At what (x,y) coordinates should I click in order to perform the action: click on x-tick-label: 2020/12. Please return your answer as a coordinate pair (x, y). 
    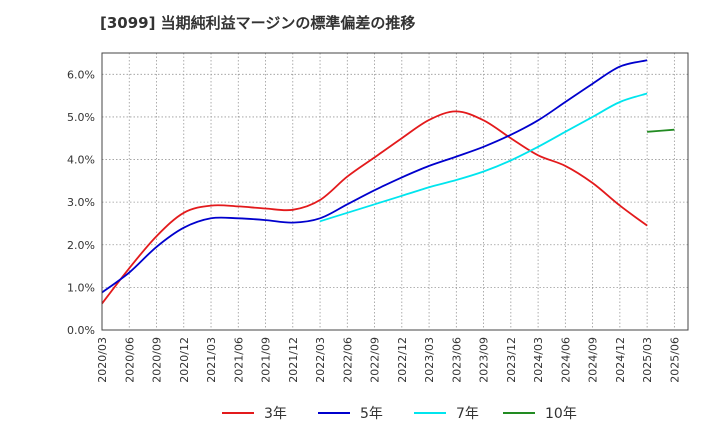
    Looking at the image, I should click on (184, 360).